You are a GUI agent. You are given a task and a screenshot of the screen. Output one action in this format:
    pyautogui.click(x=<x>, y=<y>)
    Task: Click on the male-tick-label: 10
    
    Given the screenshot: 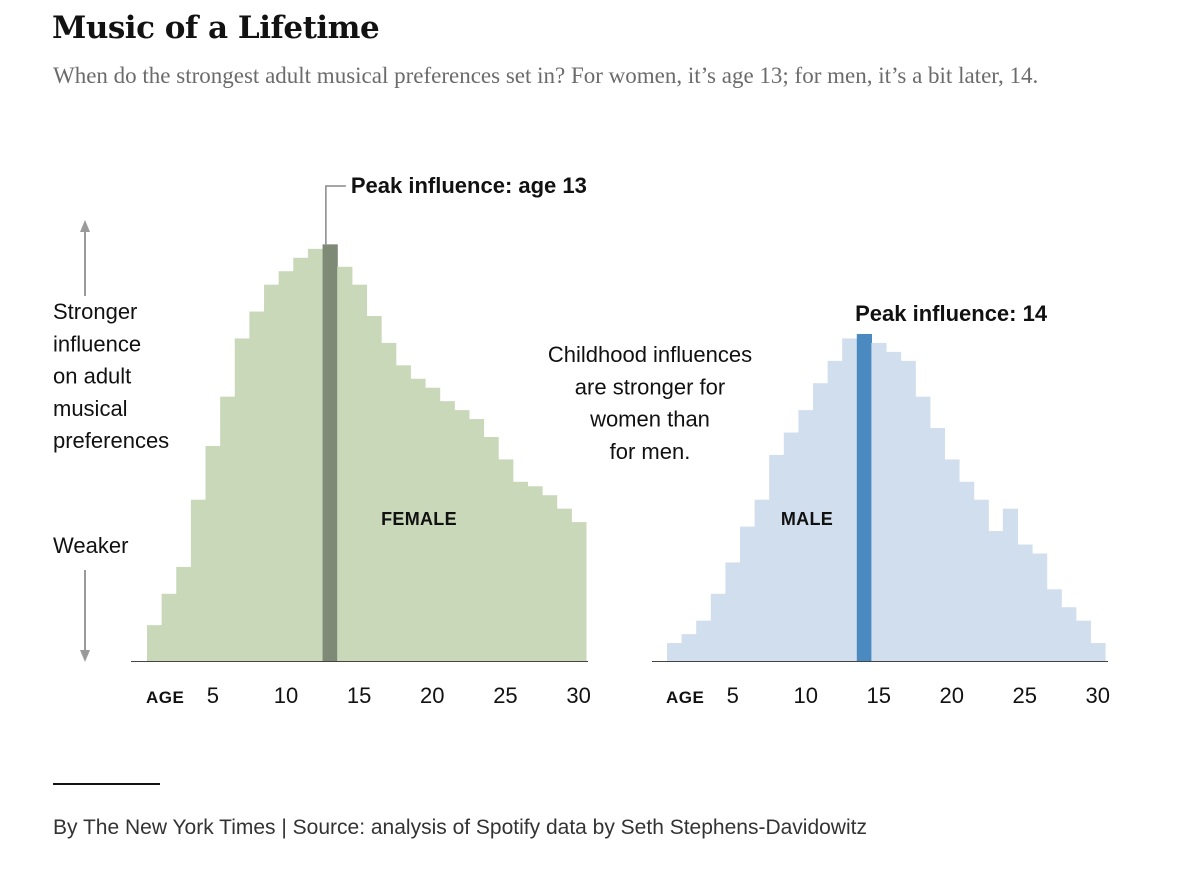 What is the action you would take?
    pyautogui.click(x=805, y=695)
    